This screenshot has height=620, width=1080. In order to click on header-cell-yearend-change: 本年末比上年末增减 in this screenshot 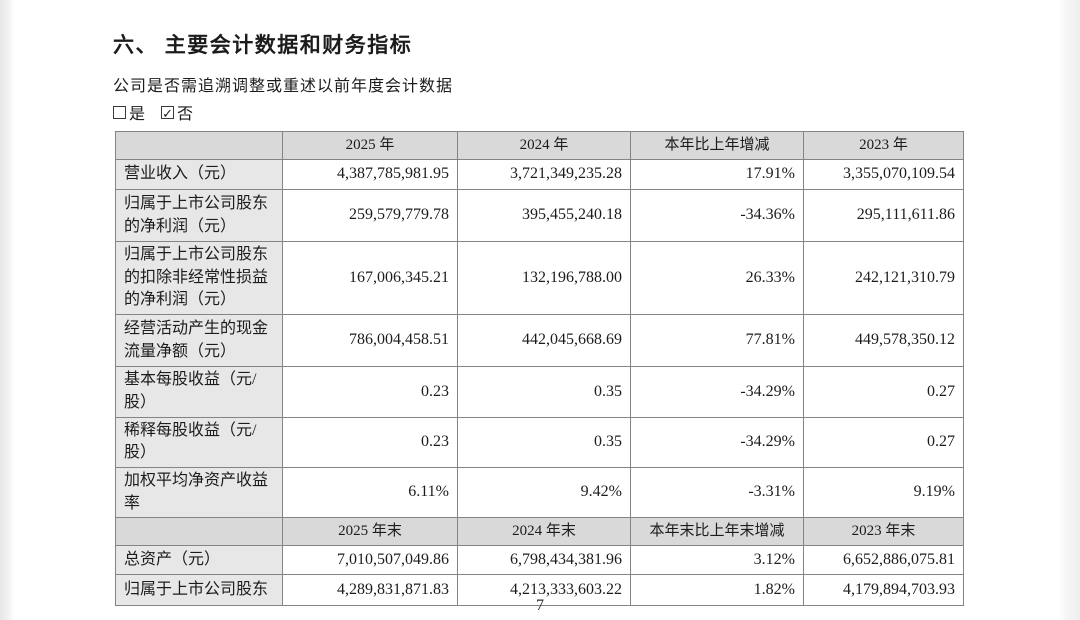, I will do `click(717, 532)`.